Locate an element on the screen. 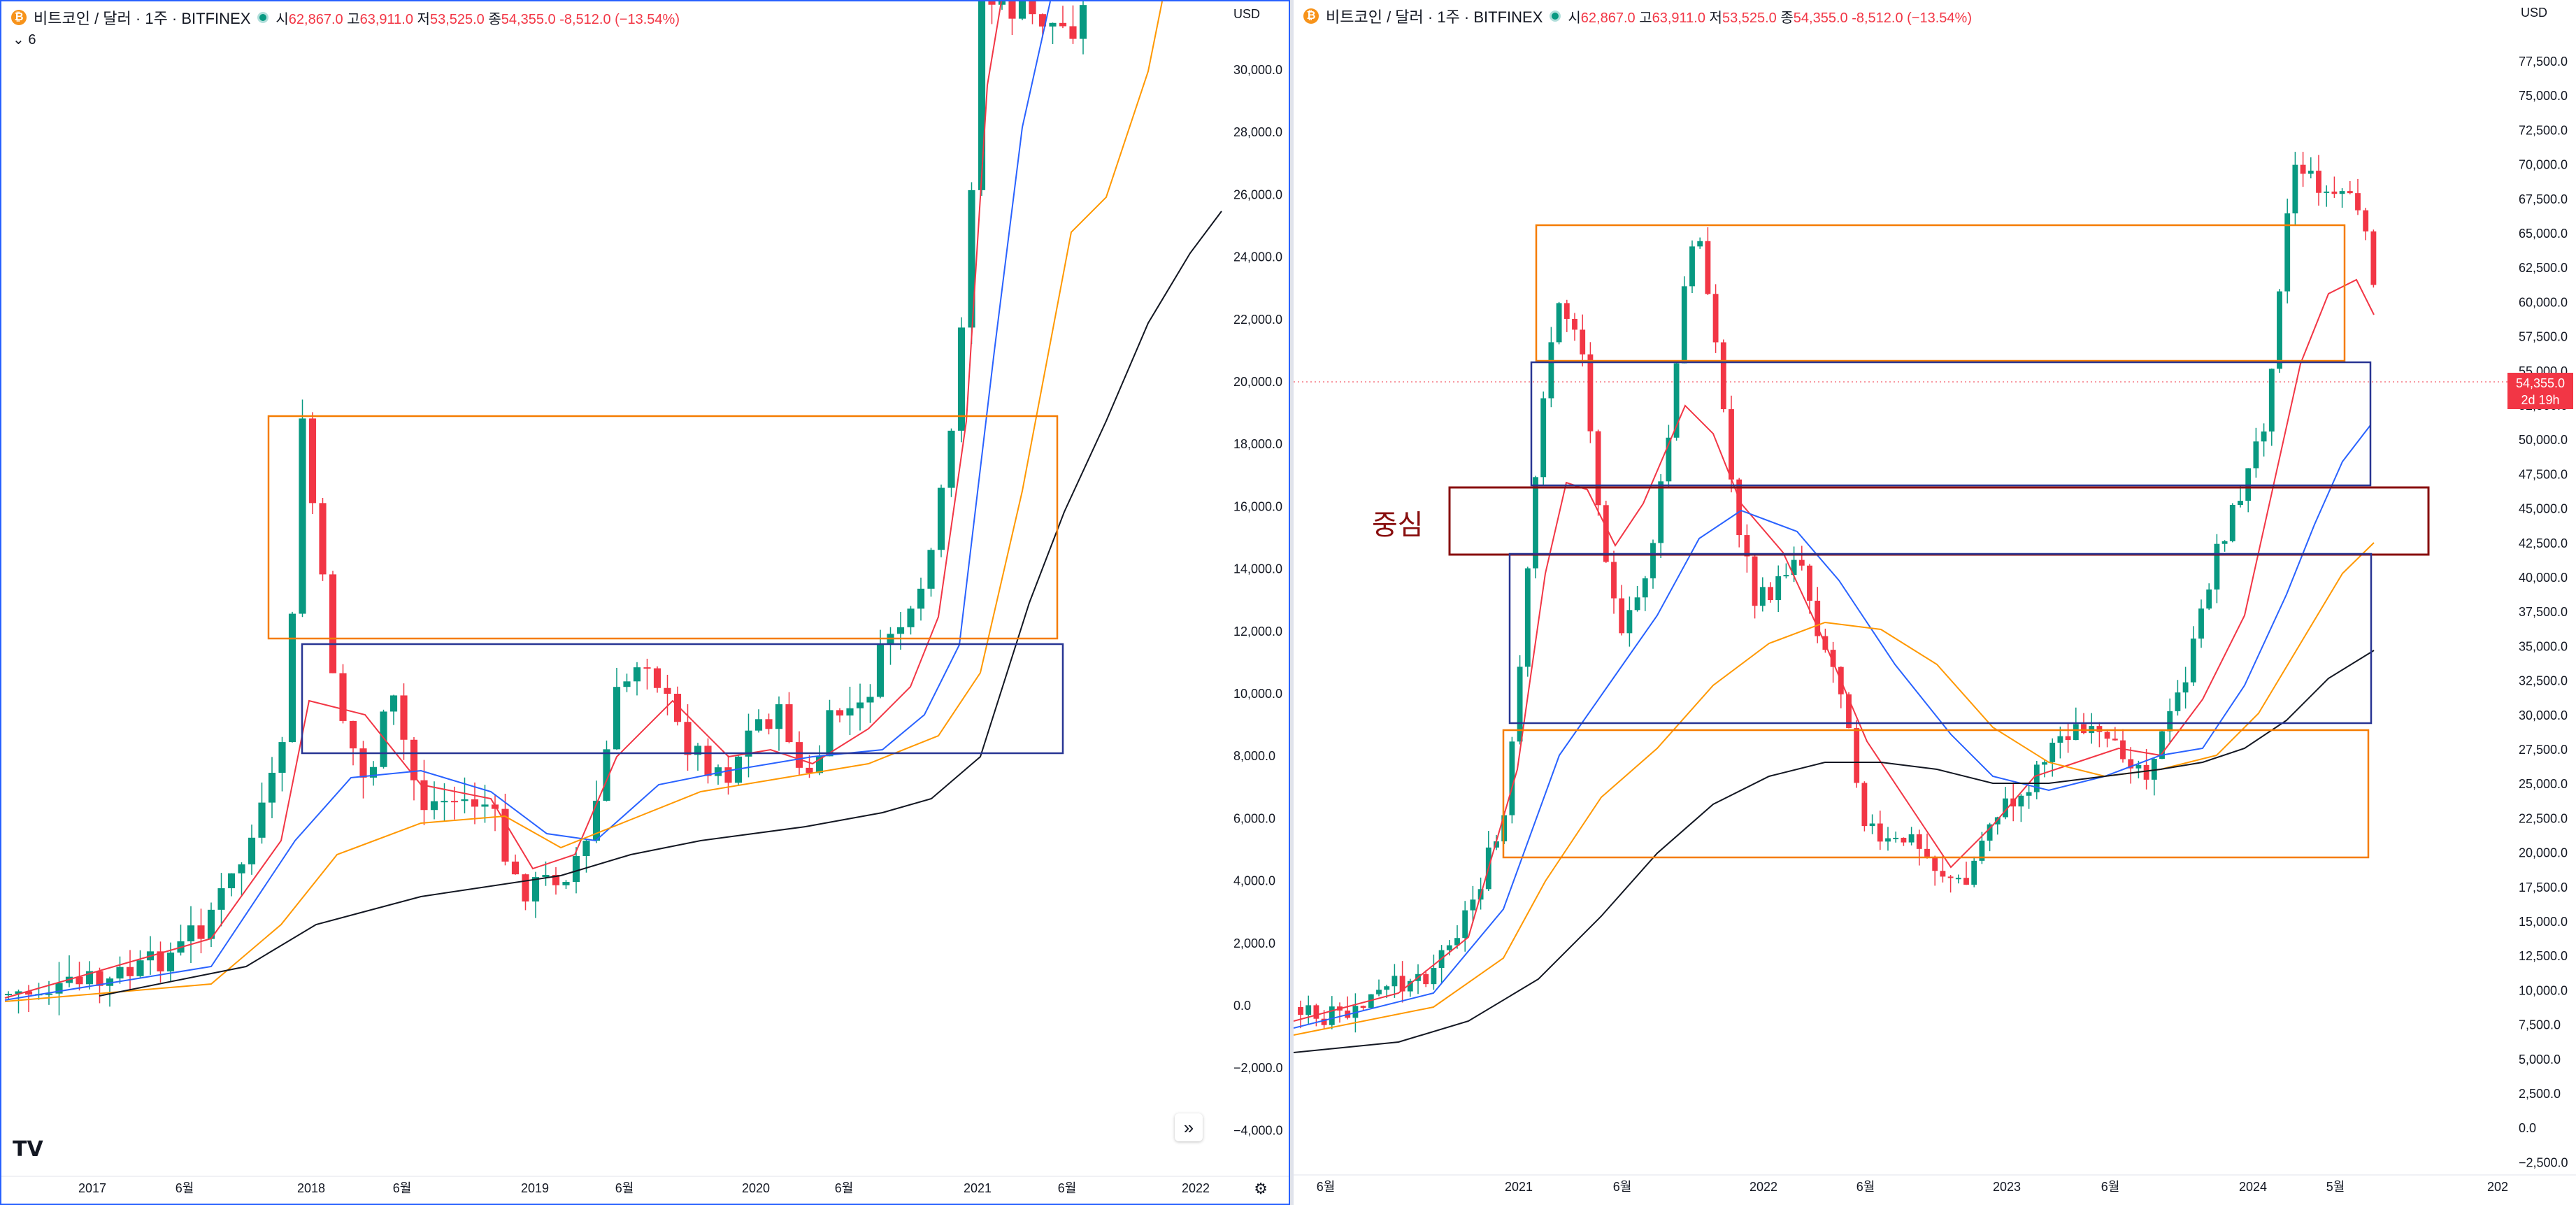 The height and width of the screenshot is (1205, 2576). chevron-down-icon: ⌄ is located at coordinates (18, 40).